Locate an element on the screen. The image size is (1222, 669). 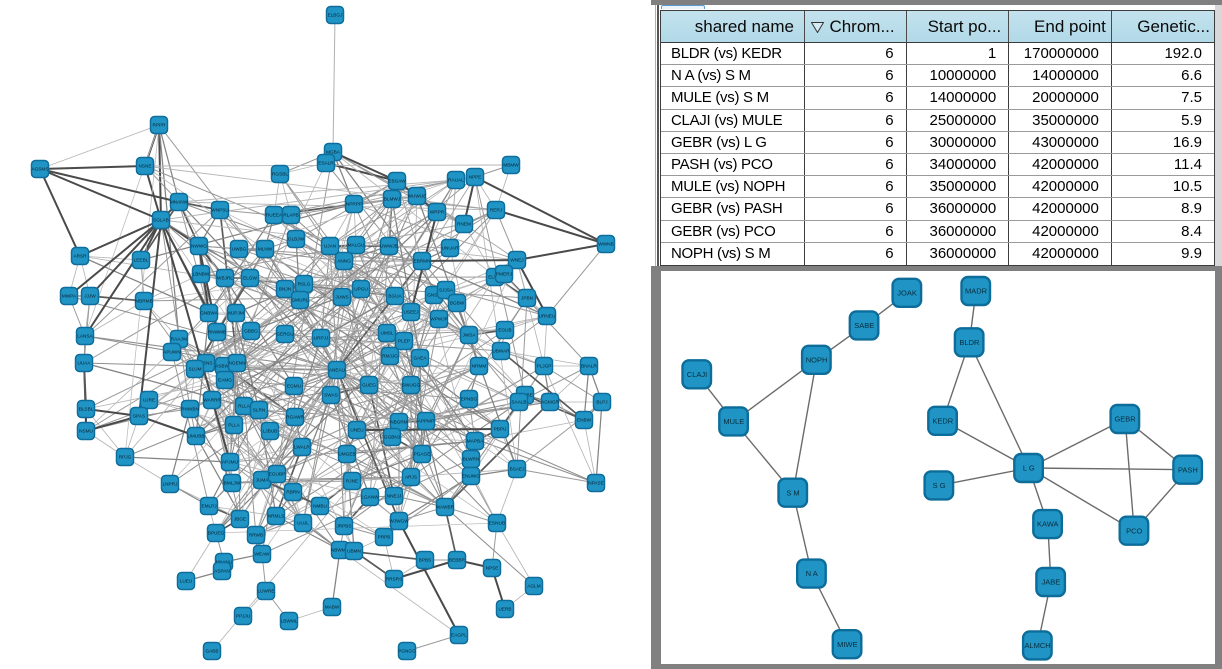
svg-text: USEEJ is located at coordinates (410, 312).